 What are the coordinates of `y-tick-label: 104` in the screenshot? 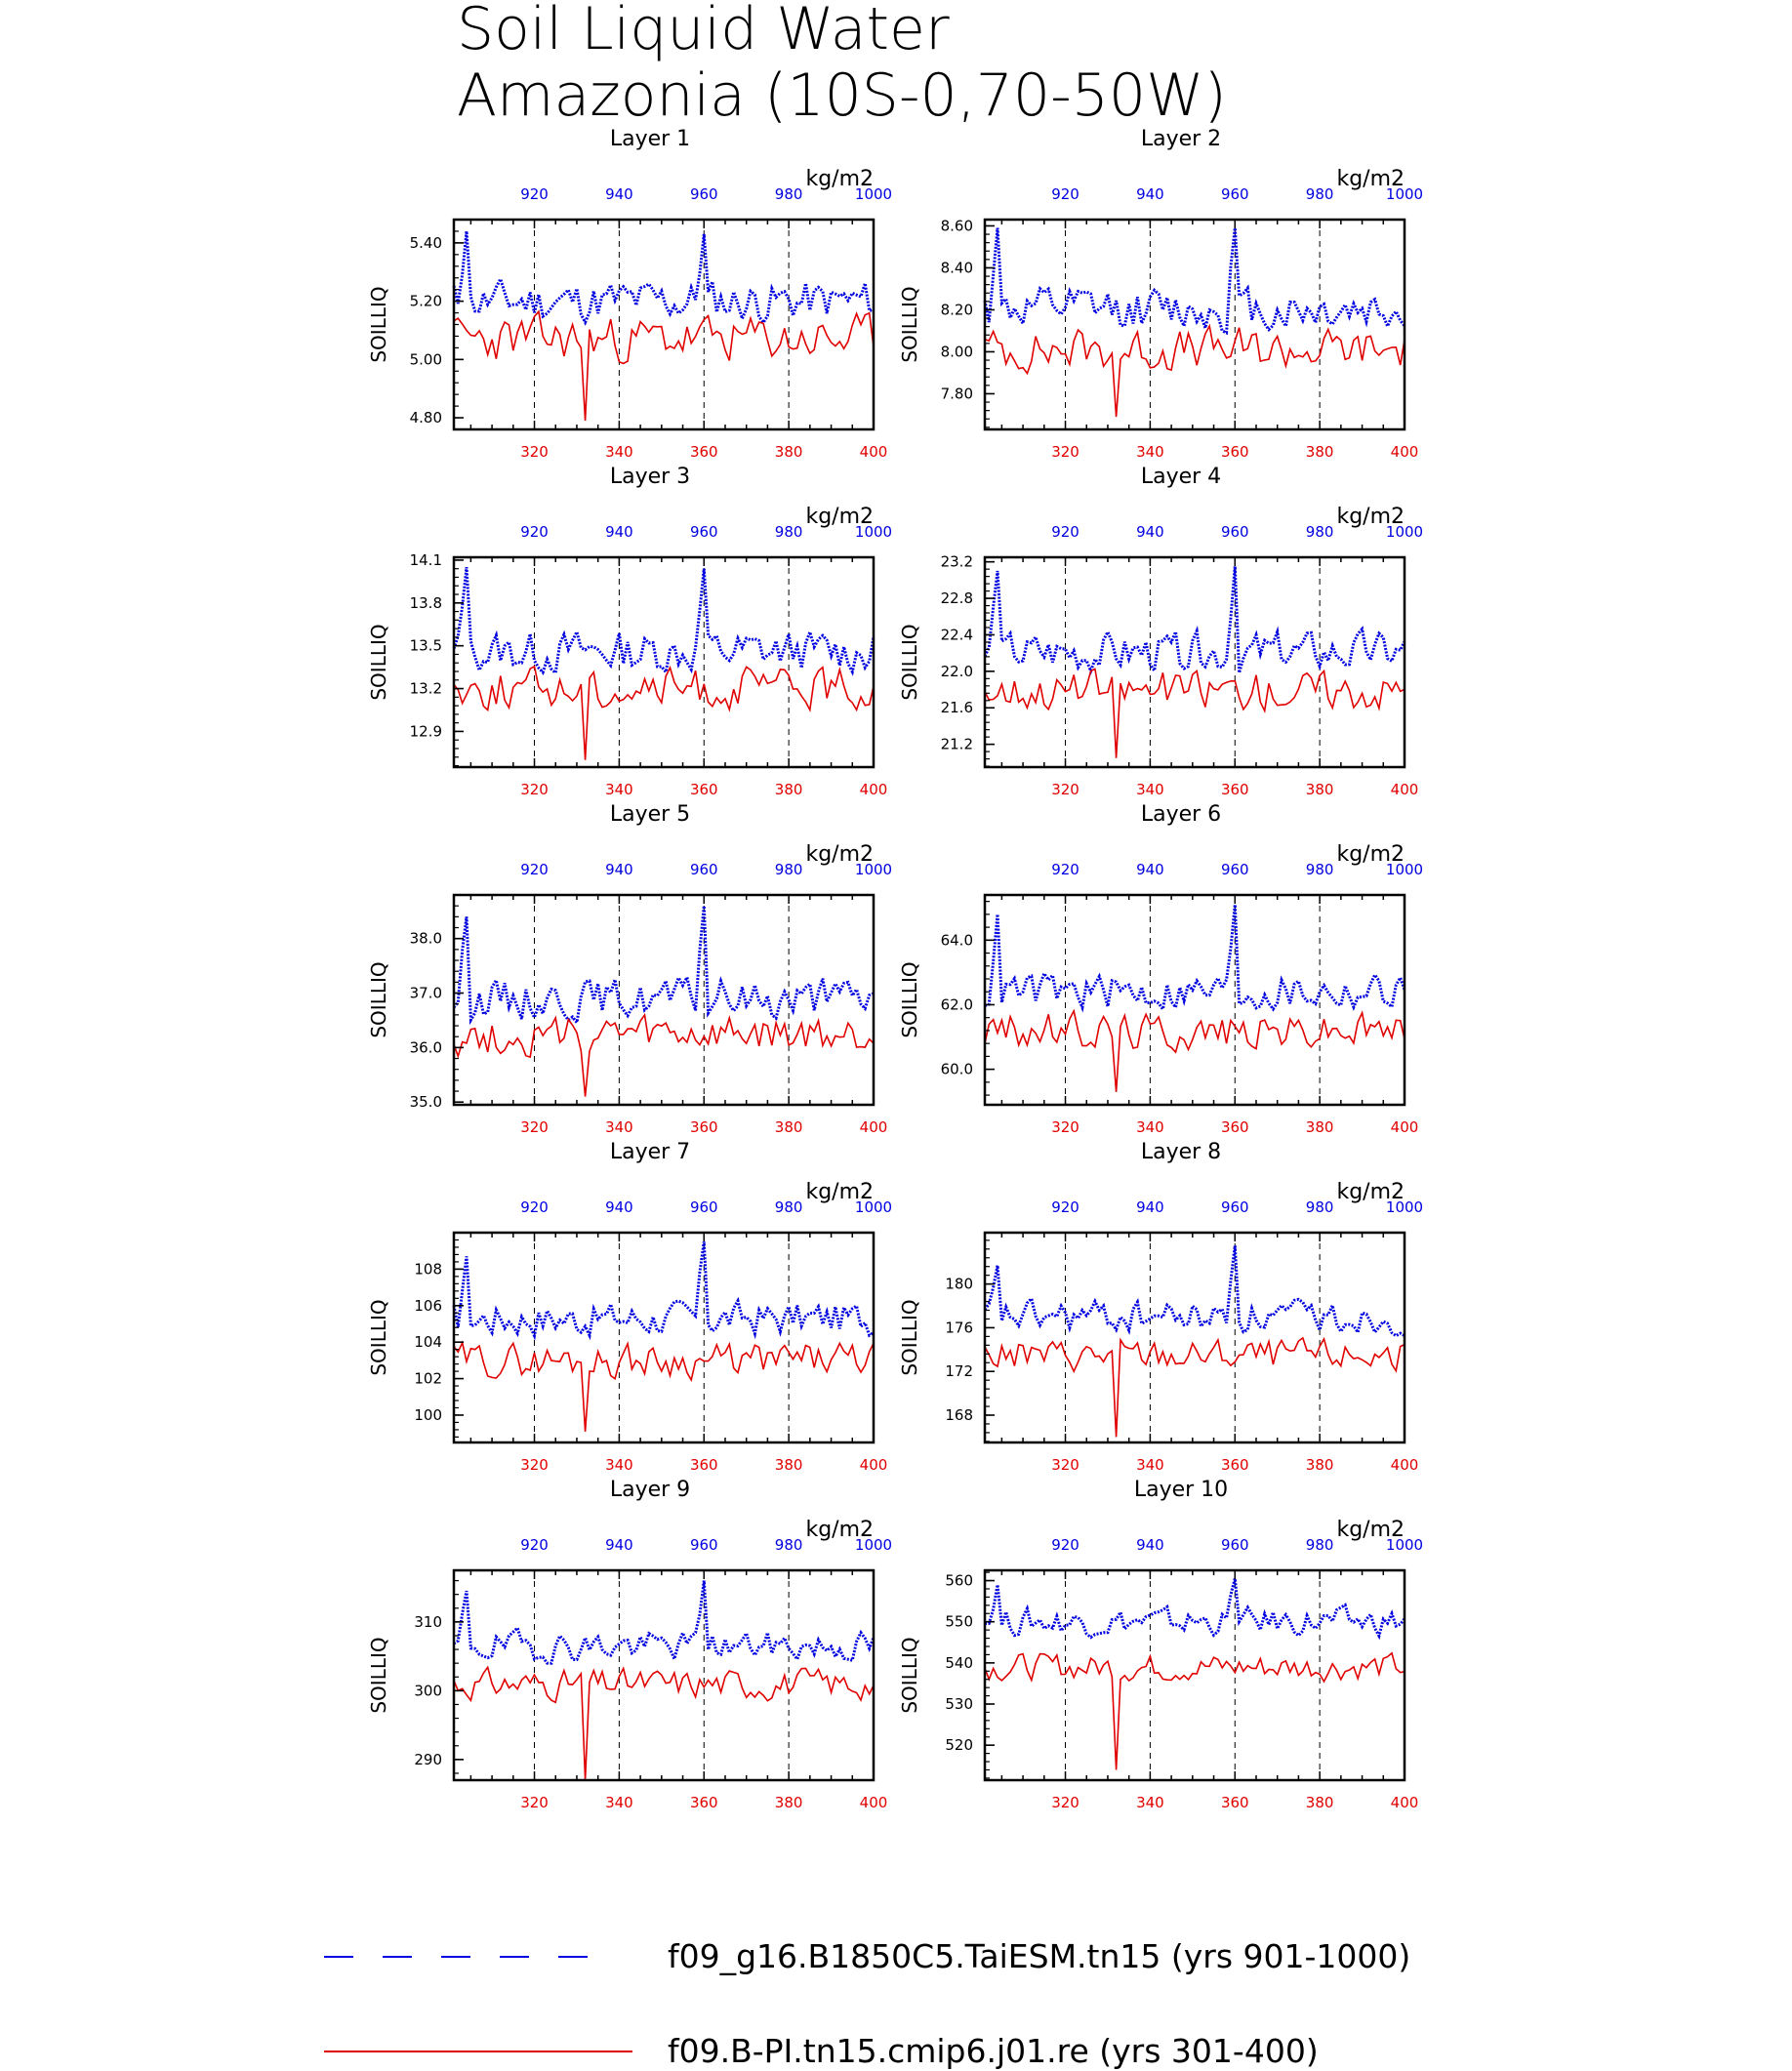 It's located at (428, 1342).